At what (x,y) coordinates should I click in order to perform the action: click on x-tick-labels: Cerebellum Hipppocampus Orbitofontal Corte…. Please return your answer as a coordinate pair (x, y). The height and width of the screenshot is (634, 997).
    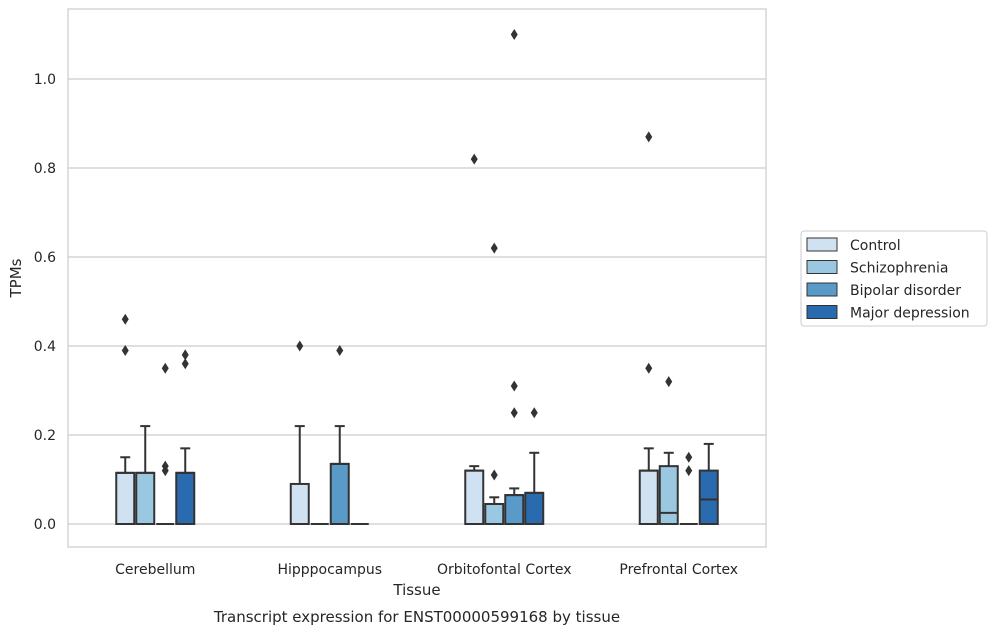
    Looking at the image, I should click on (426, 570).